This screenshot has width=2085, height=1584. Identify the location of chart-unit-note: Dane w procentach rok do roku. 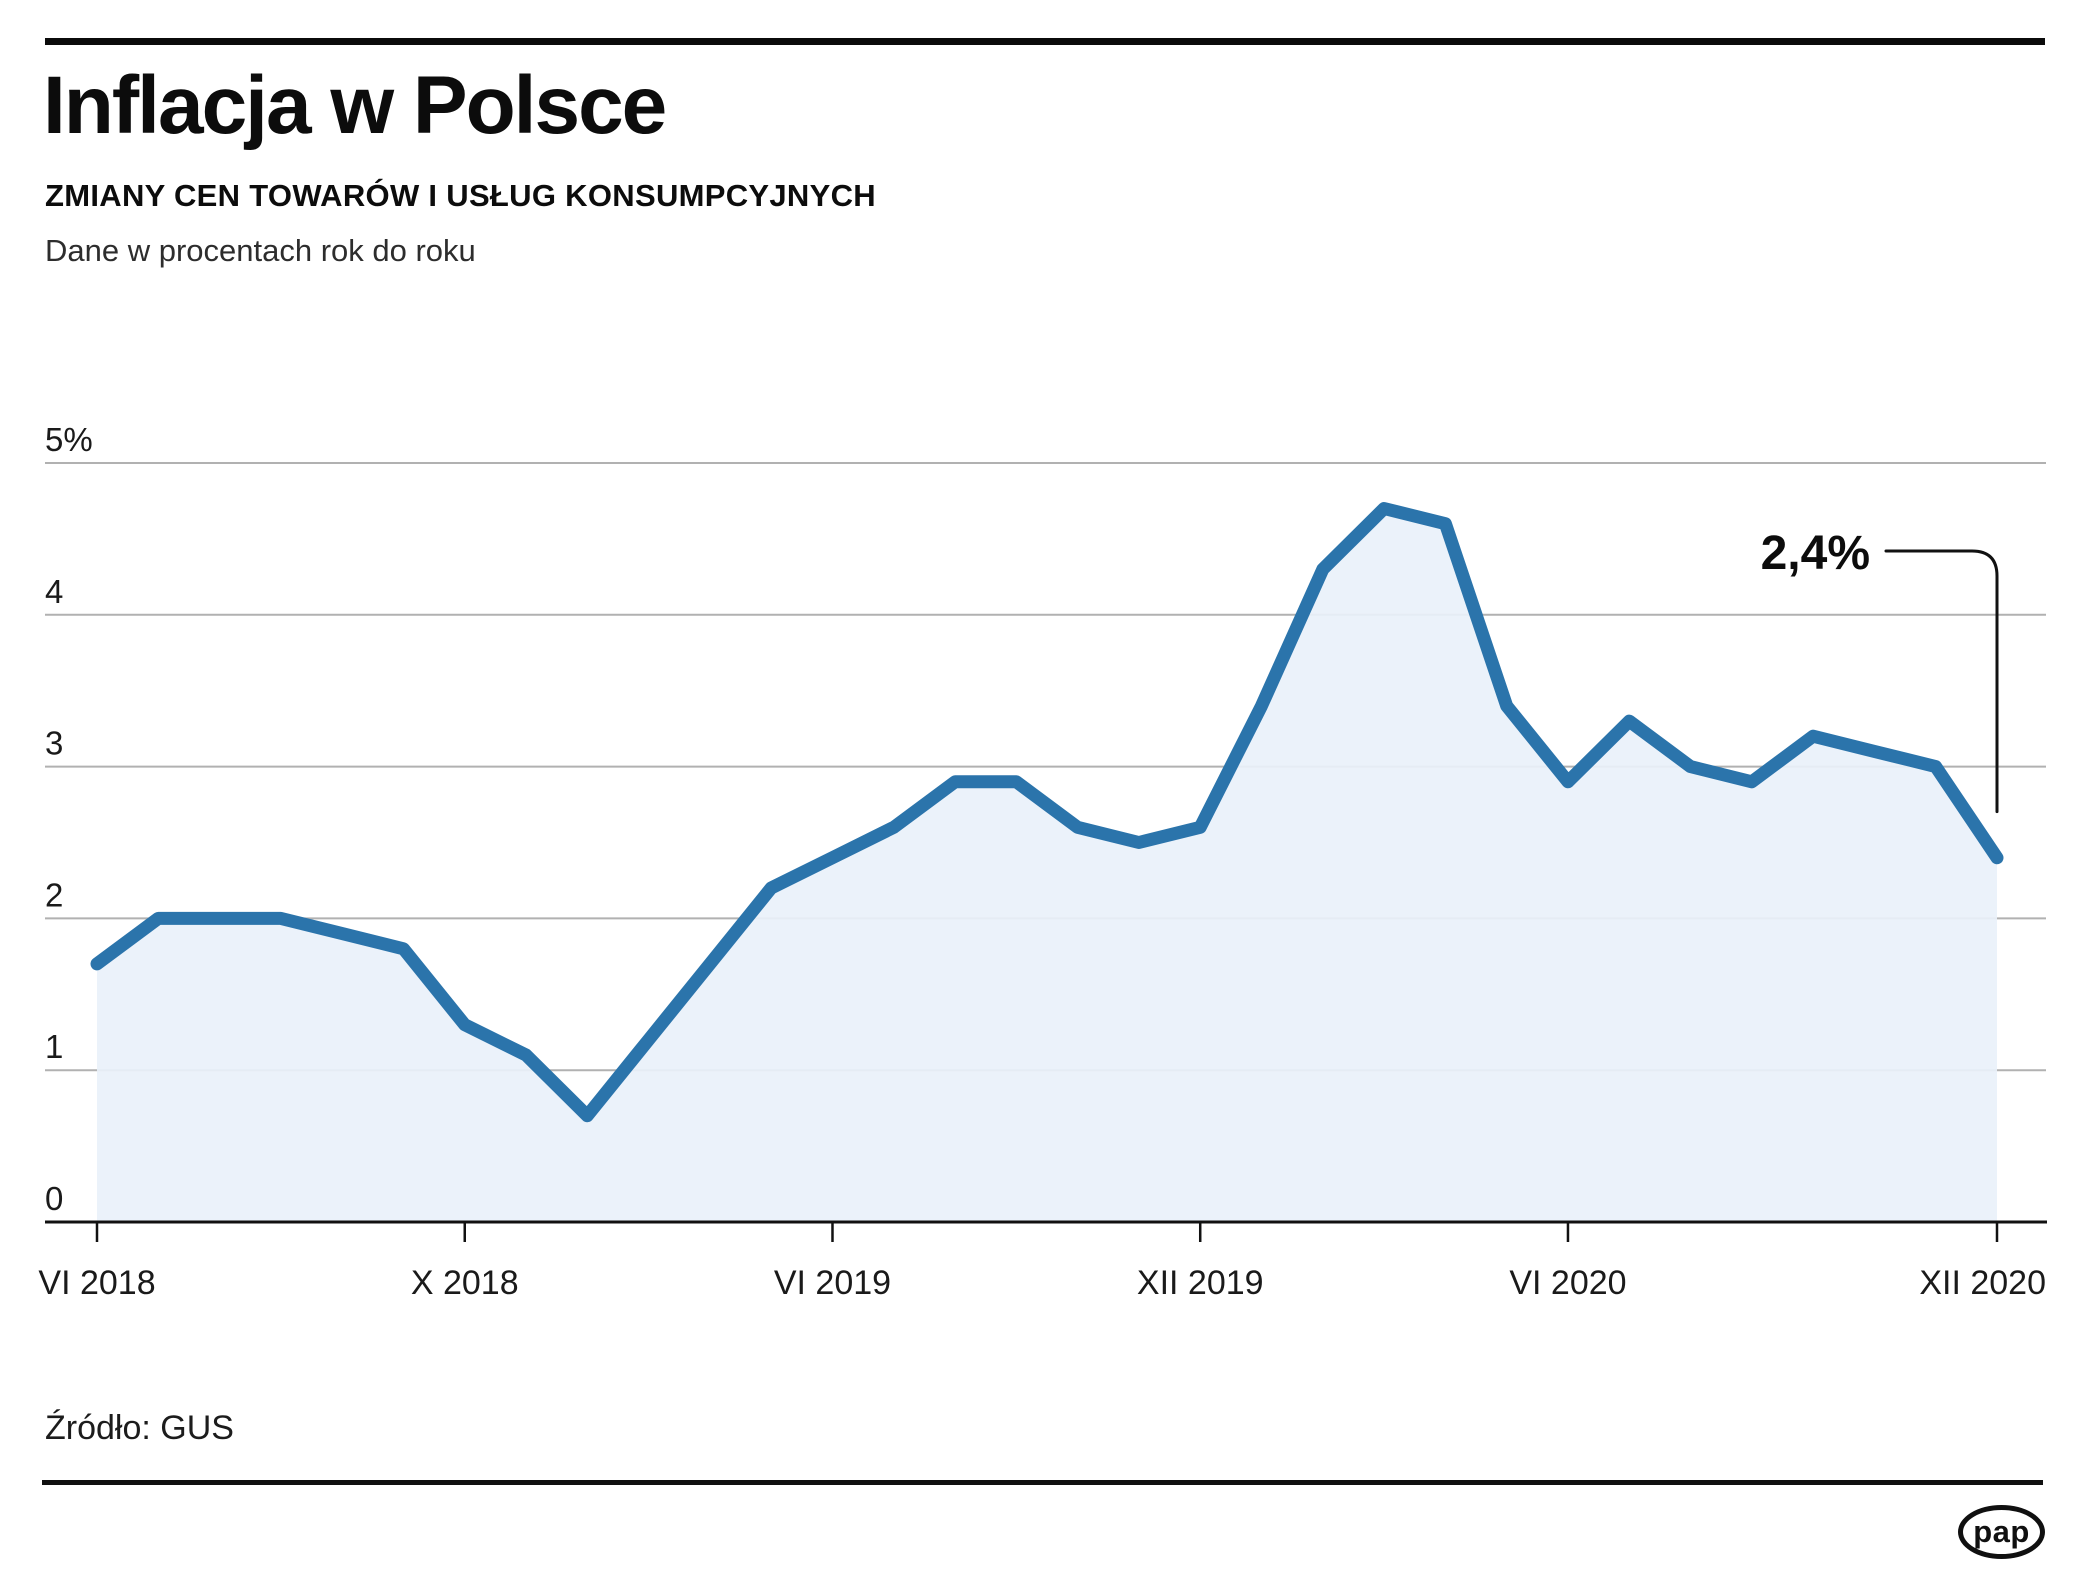
(260, 250).